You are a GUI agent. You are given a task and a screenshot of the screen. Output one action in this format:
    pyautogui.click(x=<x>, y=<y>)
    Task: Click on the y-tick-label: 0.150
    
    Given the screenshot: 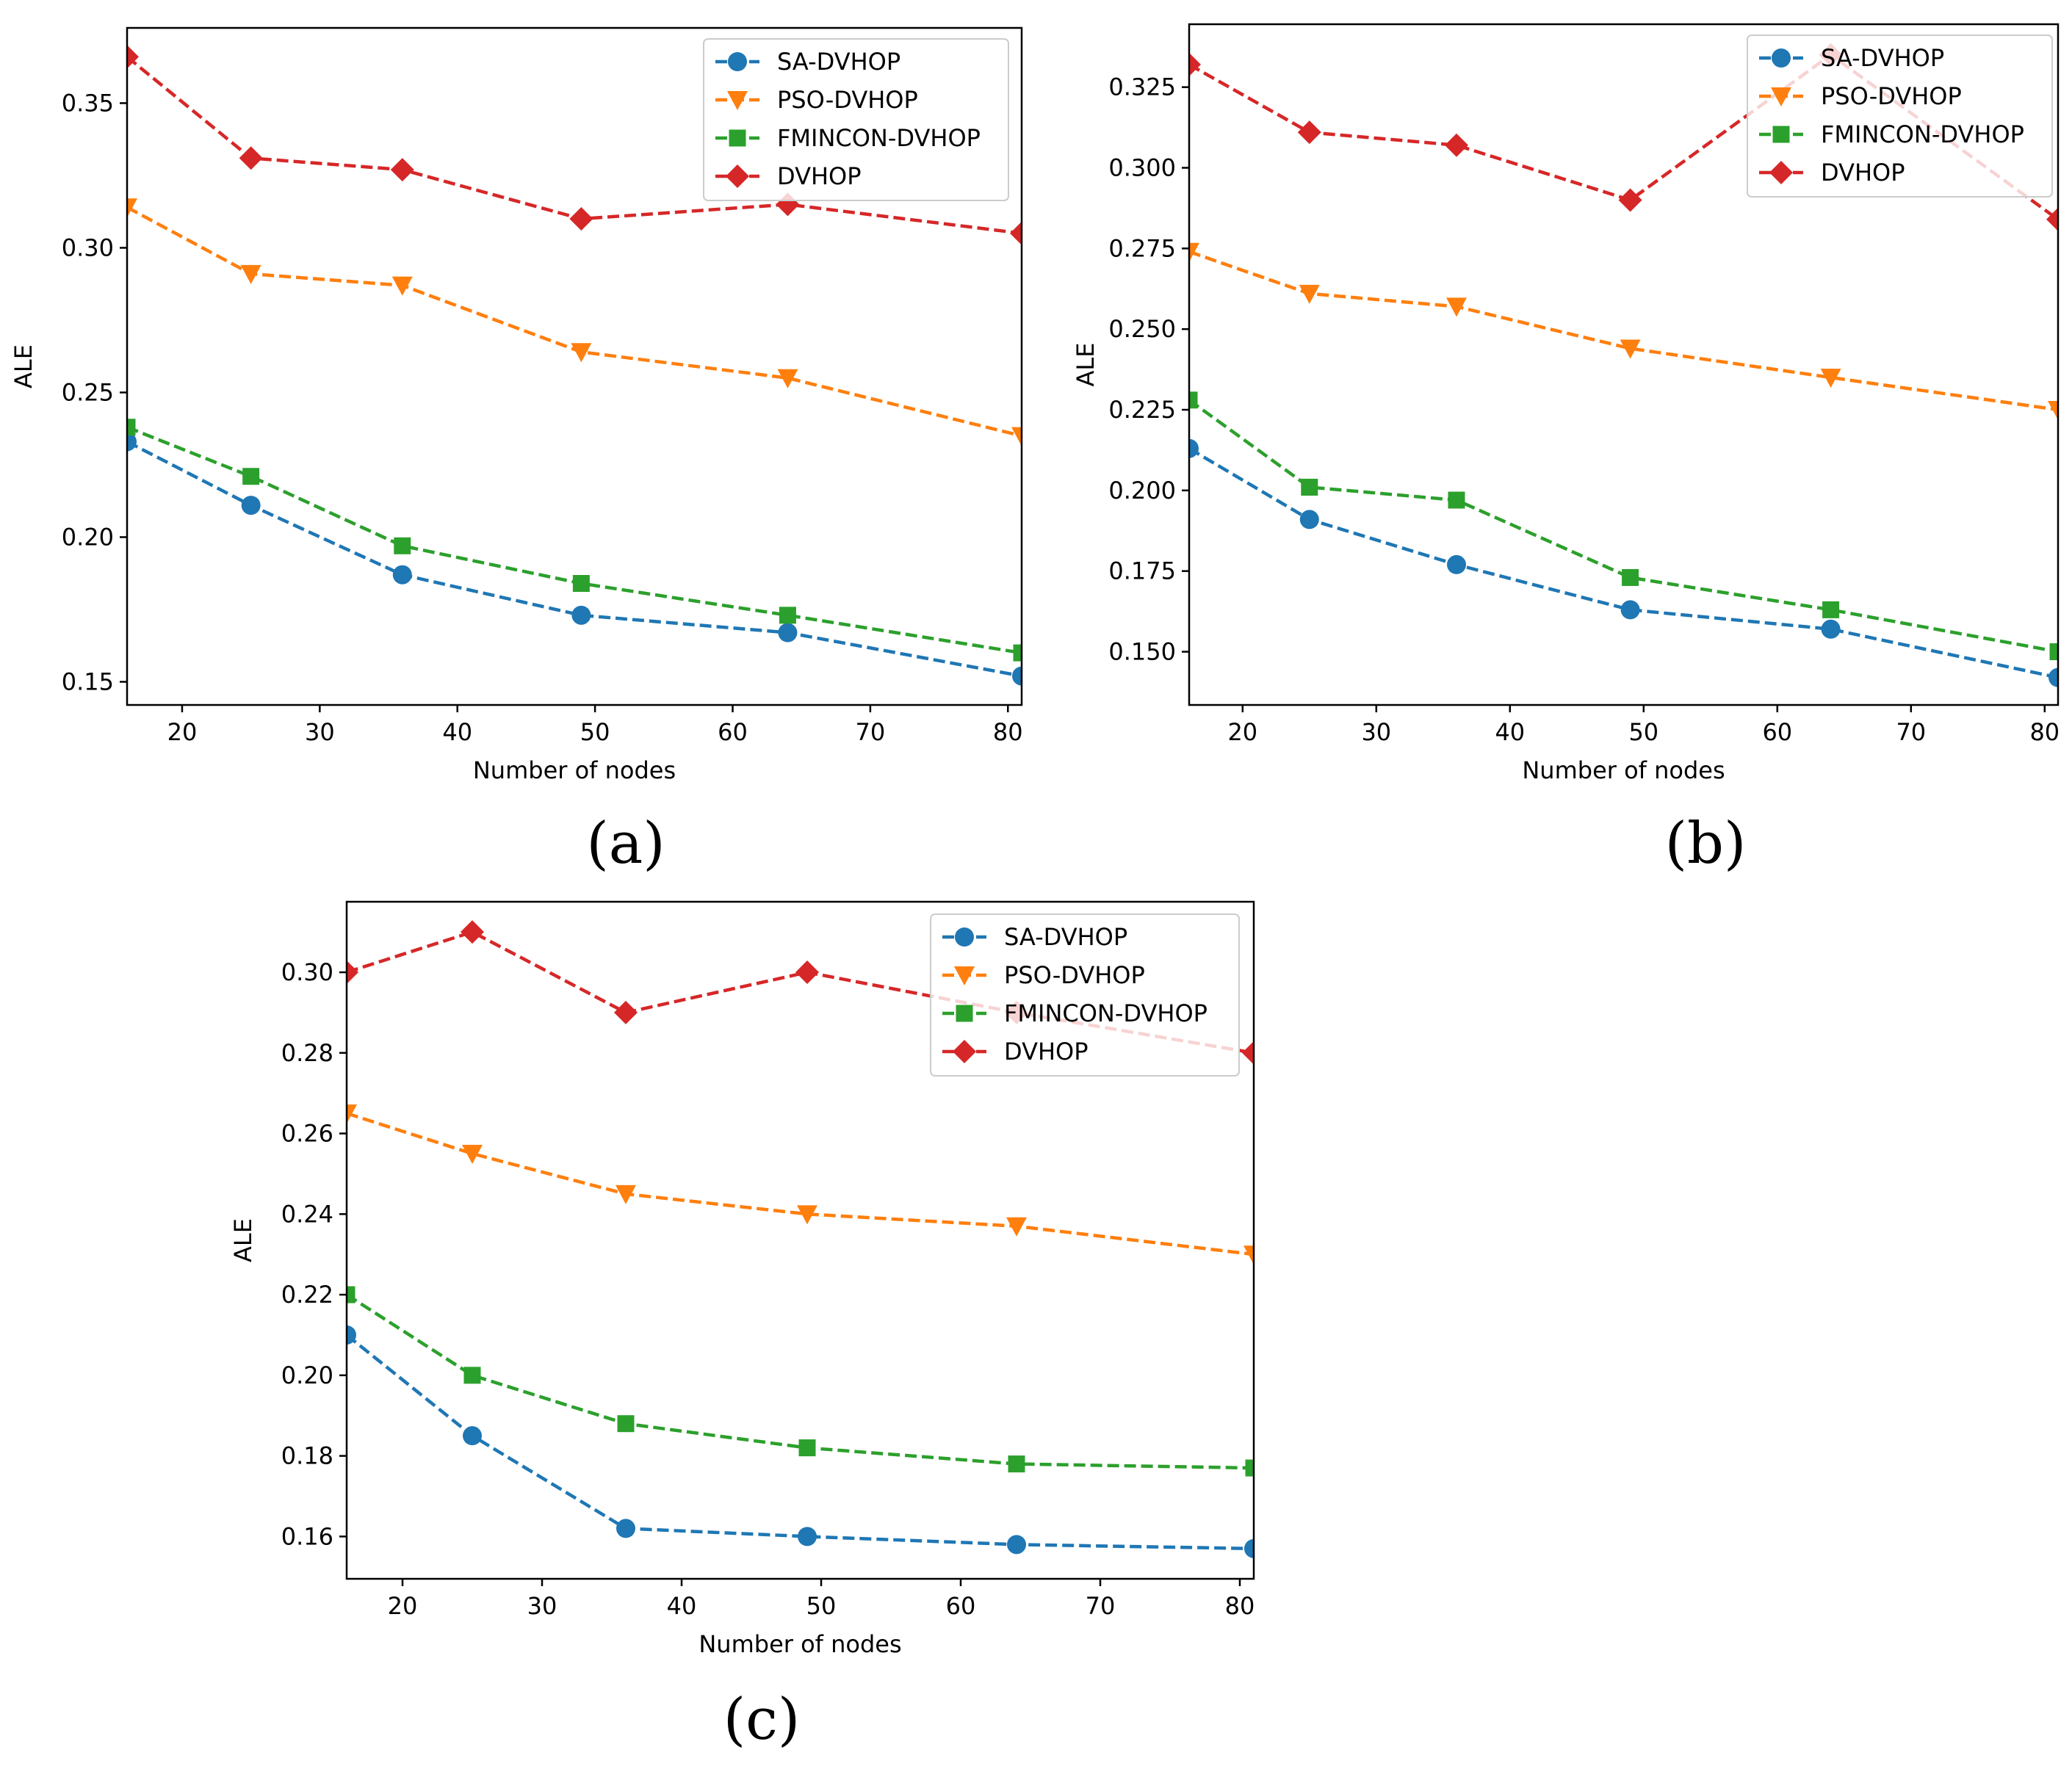 What is the action you would take?
    pyautogui.click(x=1142, y=652)
    